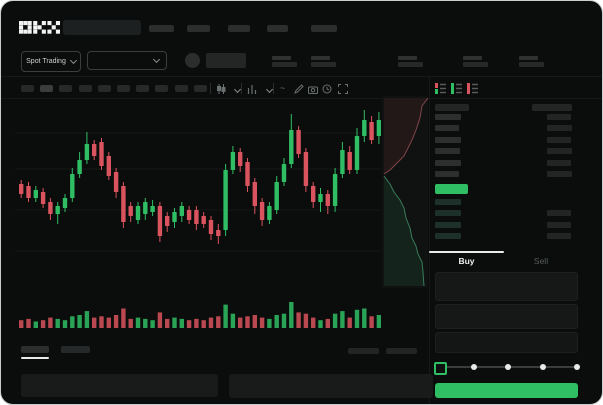 The width and height of the screenshot is (603, 405). Describe the element at coordinates (472, 88) in the screenshot. I see `book-asks-only-icon` at that location.